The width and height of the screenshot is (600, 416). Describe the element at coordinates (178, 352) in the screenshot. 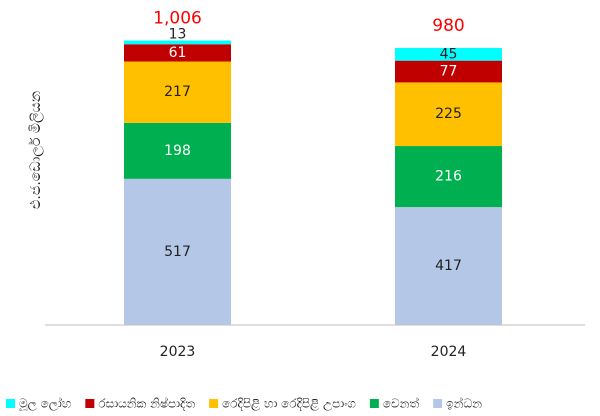

I see `x-tick-label: 2023` at that location.